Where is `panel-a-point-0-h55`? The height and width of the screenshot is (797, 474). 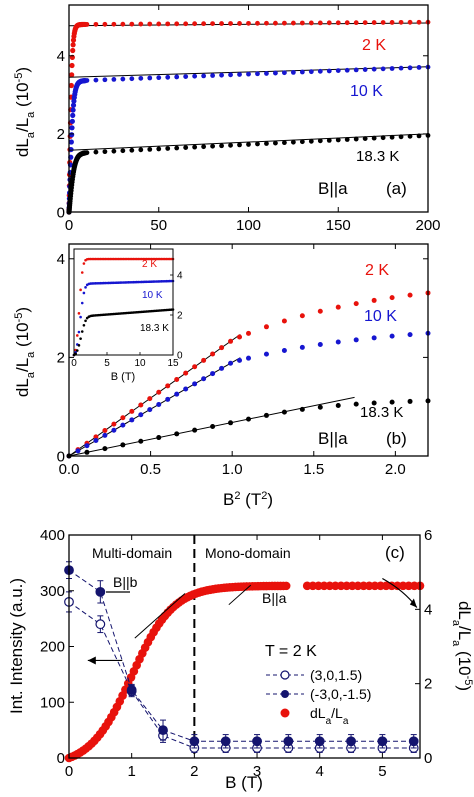
panel-a-point-0-h55 is located at coordinates (168, 24).